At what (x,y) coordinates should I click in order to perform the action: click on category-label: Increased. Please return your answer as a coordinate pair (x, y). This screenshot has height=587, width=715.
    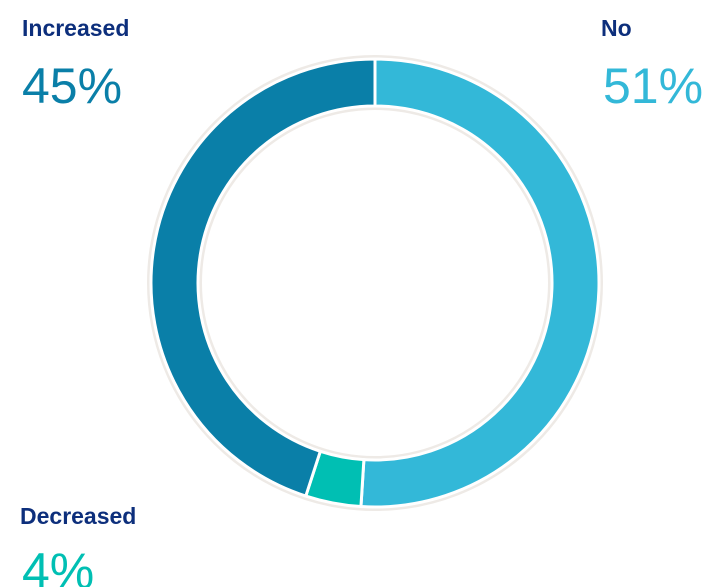
    Looking at the image, I should click on (75, 28).